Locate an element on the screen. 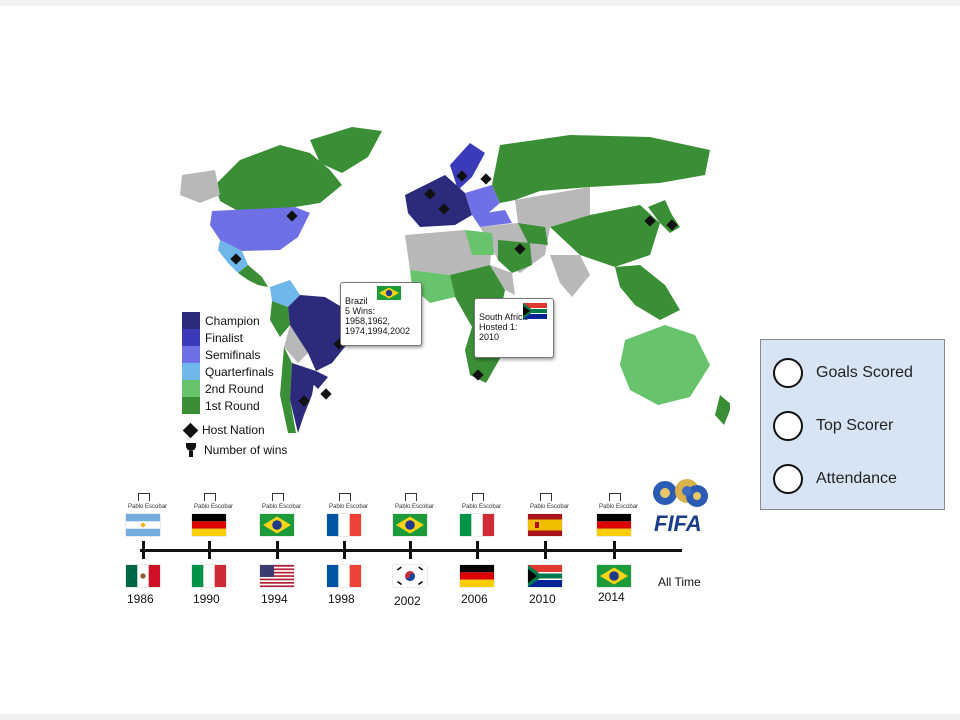 The height and width of the screenshot is (720, 960). turkey-region is located at coordinates (492, 218).